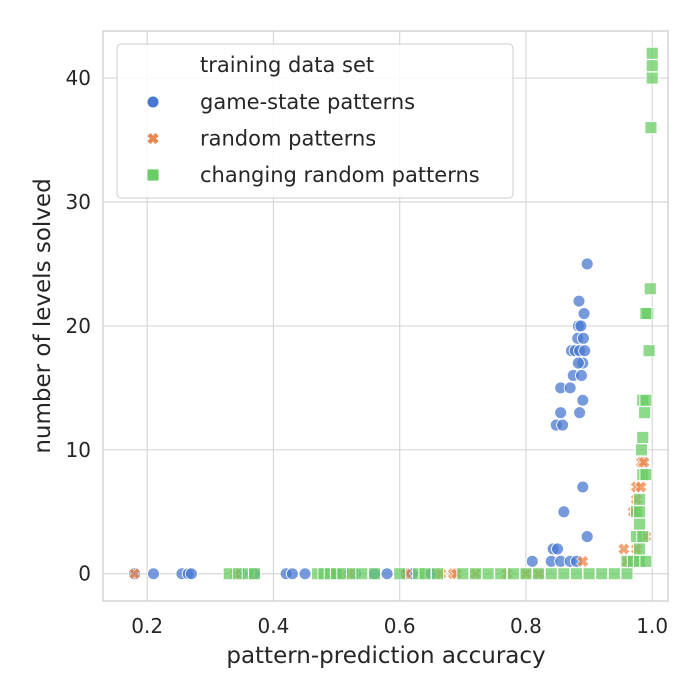 The image size is (700, 700). I want to click on x-tick-label: 0.6, so click(400, 626).